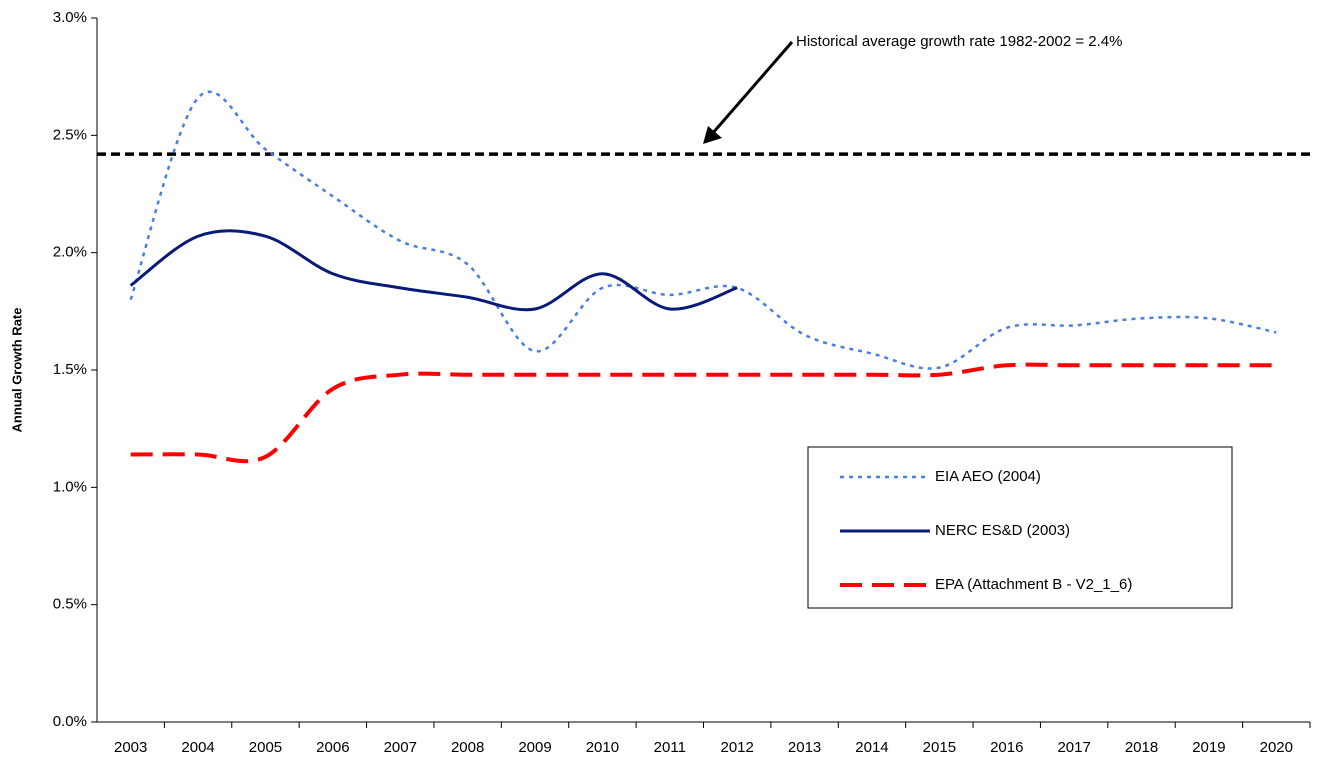 This screenshot has width=1328, height=764. Describe the element at coordinates (752, 88) in the screenshot. I see `annotation-arrow` at that location.